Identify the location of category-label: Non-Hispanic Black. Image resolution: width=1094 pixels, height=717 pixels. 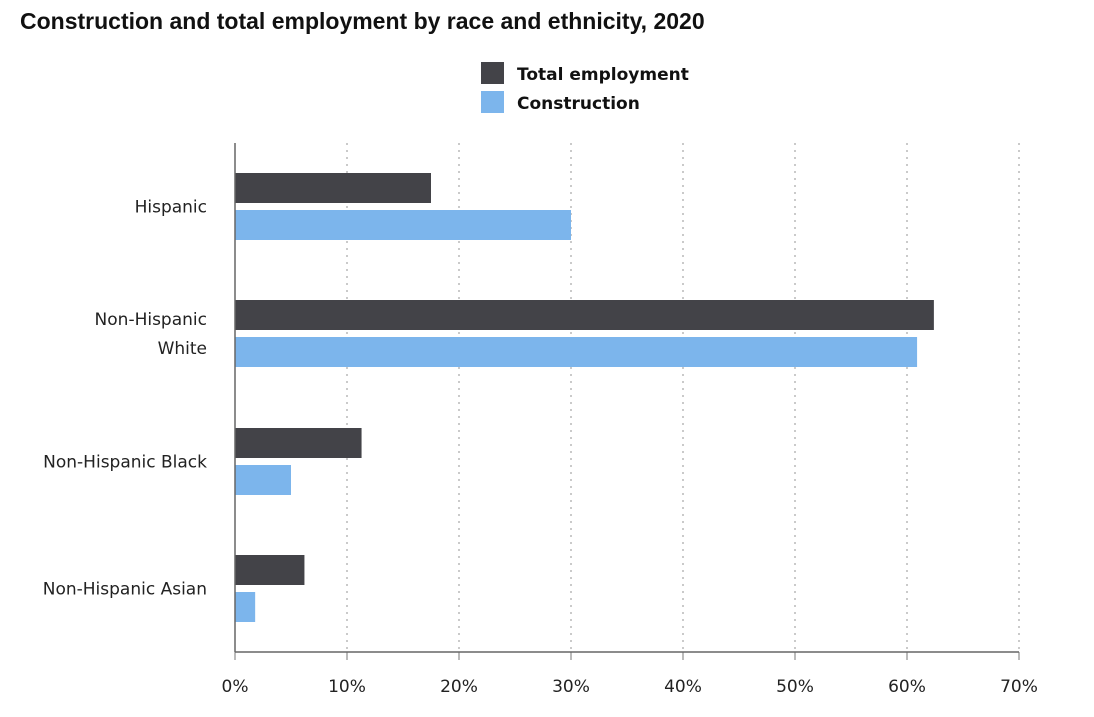
(125, 463).